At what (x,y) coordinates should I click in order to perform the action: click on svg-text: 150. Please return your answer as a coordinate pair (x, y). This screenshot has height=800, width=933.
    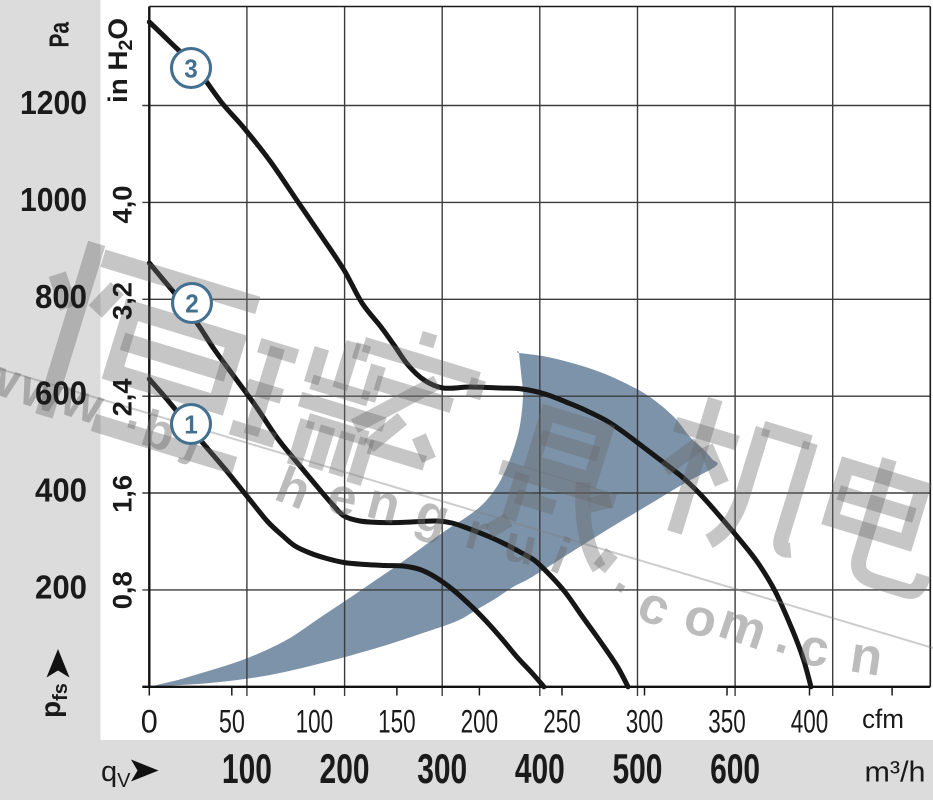
    Looking at the image, I should click on (397, 722).